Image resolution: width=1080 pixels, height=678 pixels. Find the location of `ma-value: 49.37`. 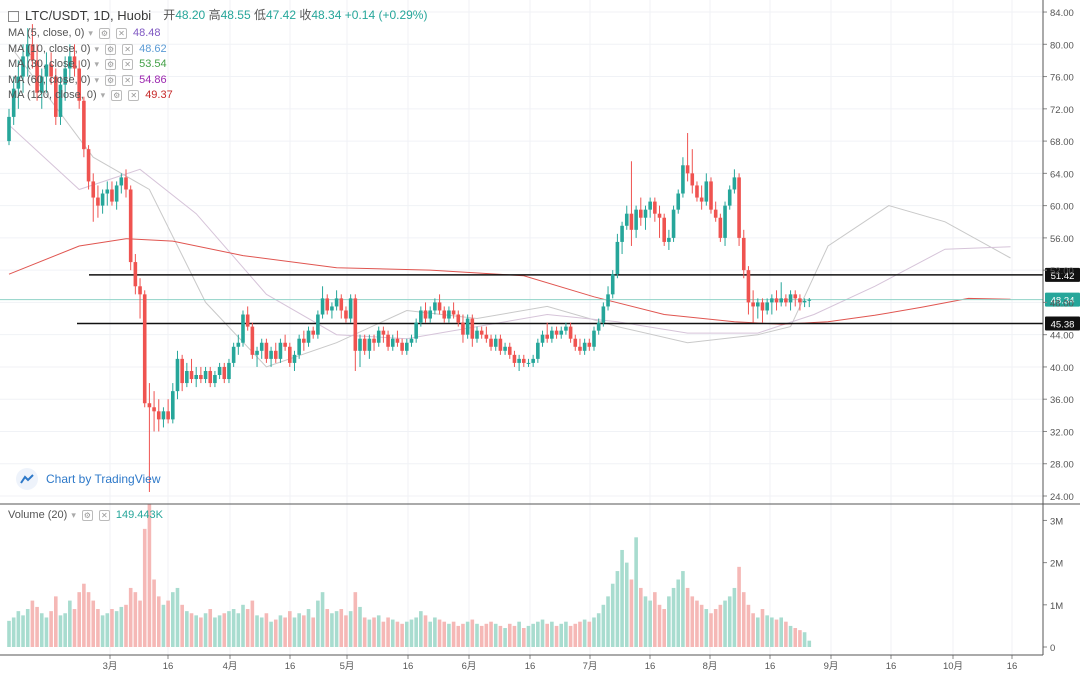

ma-value: 49.37 is located at coordinates (159, 95).